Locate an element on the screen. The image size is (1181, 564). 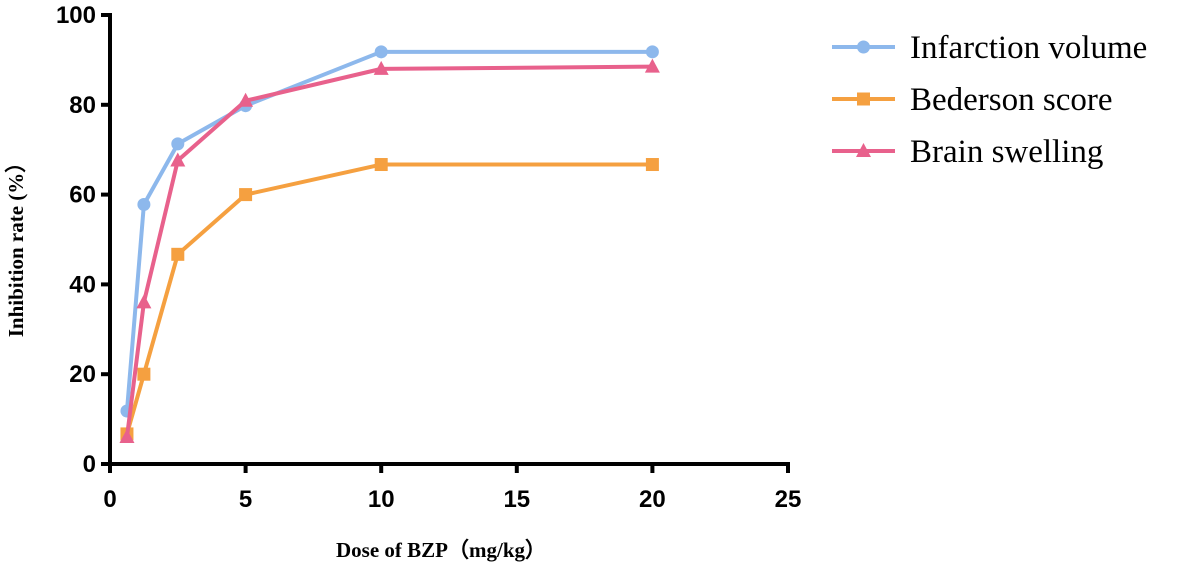
y-tick-label: 20 is located at coordinates (82, 374).